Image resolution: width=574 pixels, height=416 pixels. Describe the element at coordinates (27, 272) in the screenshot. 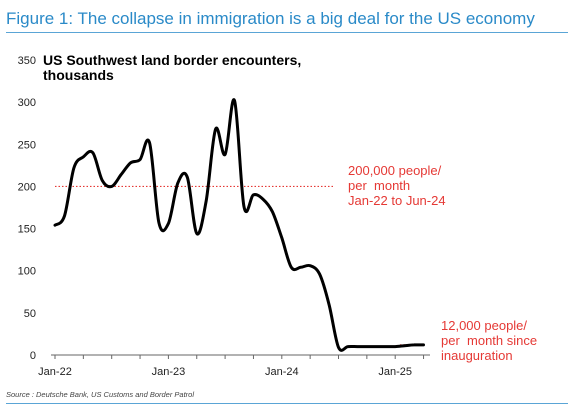

I see `y-tick-label: 100` at that location.